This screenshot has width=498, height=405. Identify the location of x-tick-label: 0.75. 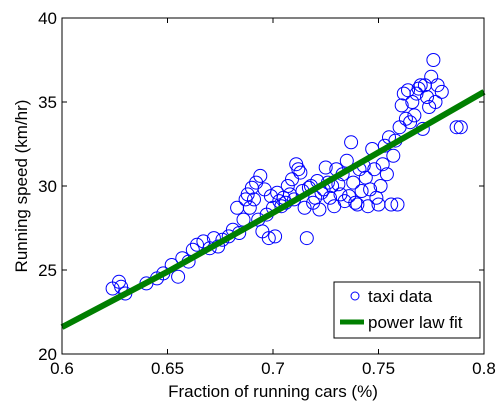
(378, 368).